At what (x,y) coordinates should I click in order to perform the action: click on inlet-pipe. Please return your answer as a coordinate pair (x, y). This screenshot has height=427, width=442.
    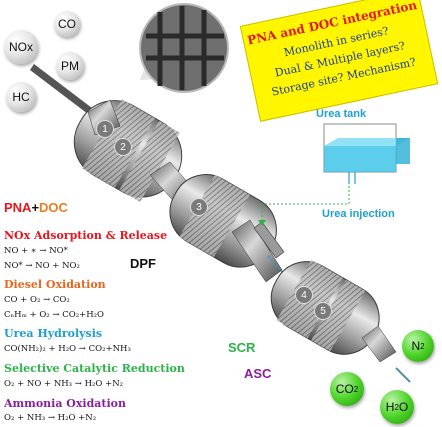
    Looking at the image, I should click on (61, 89).